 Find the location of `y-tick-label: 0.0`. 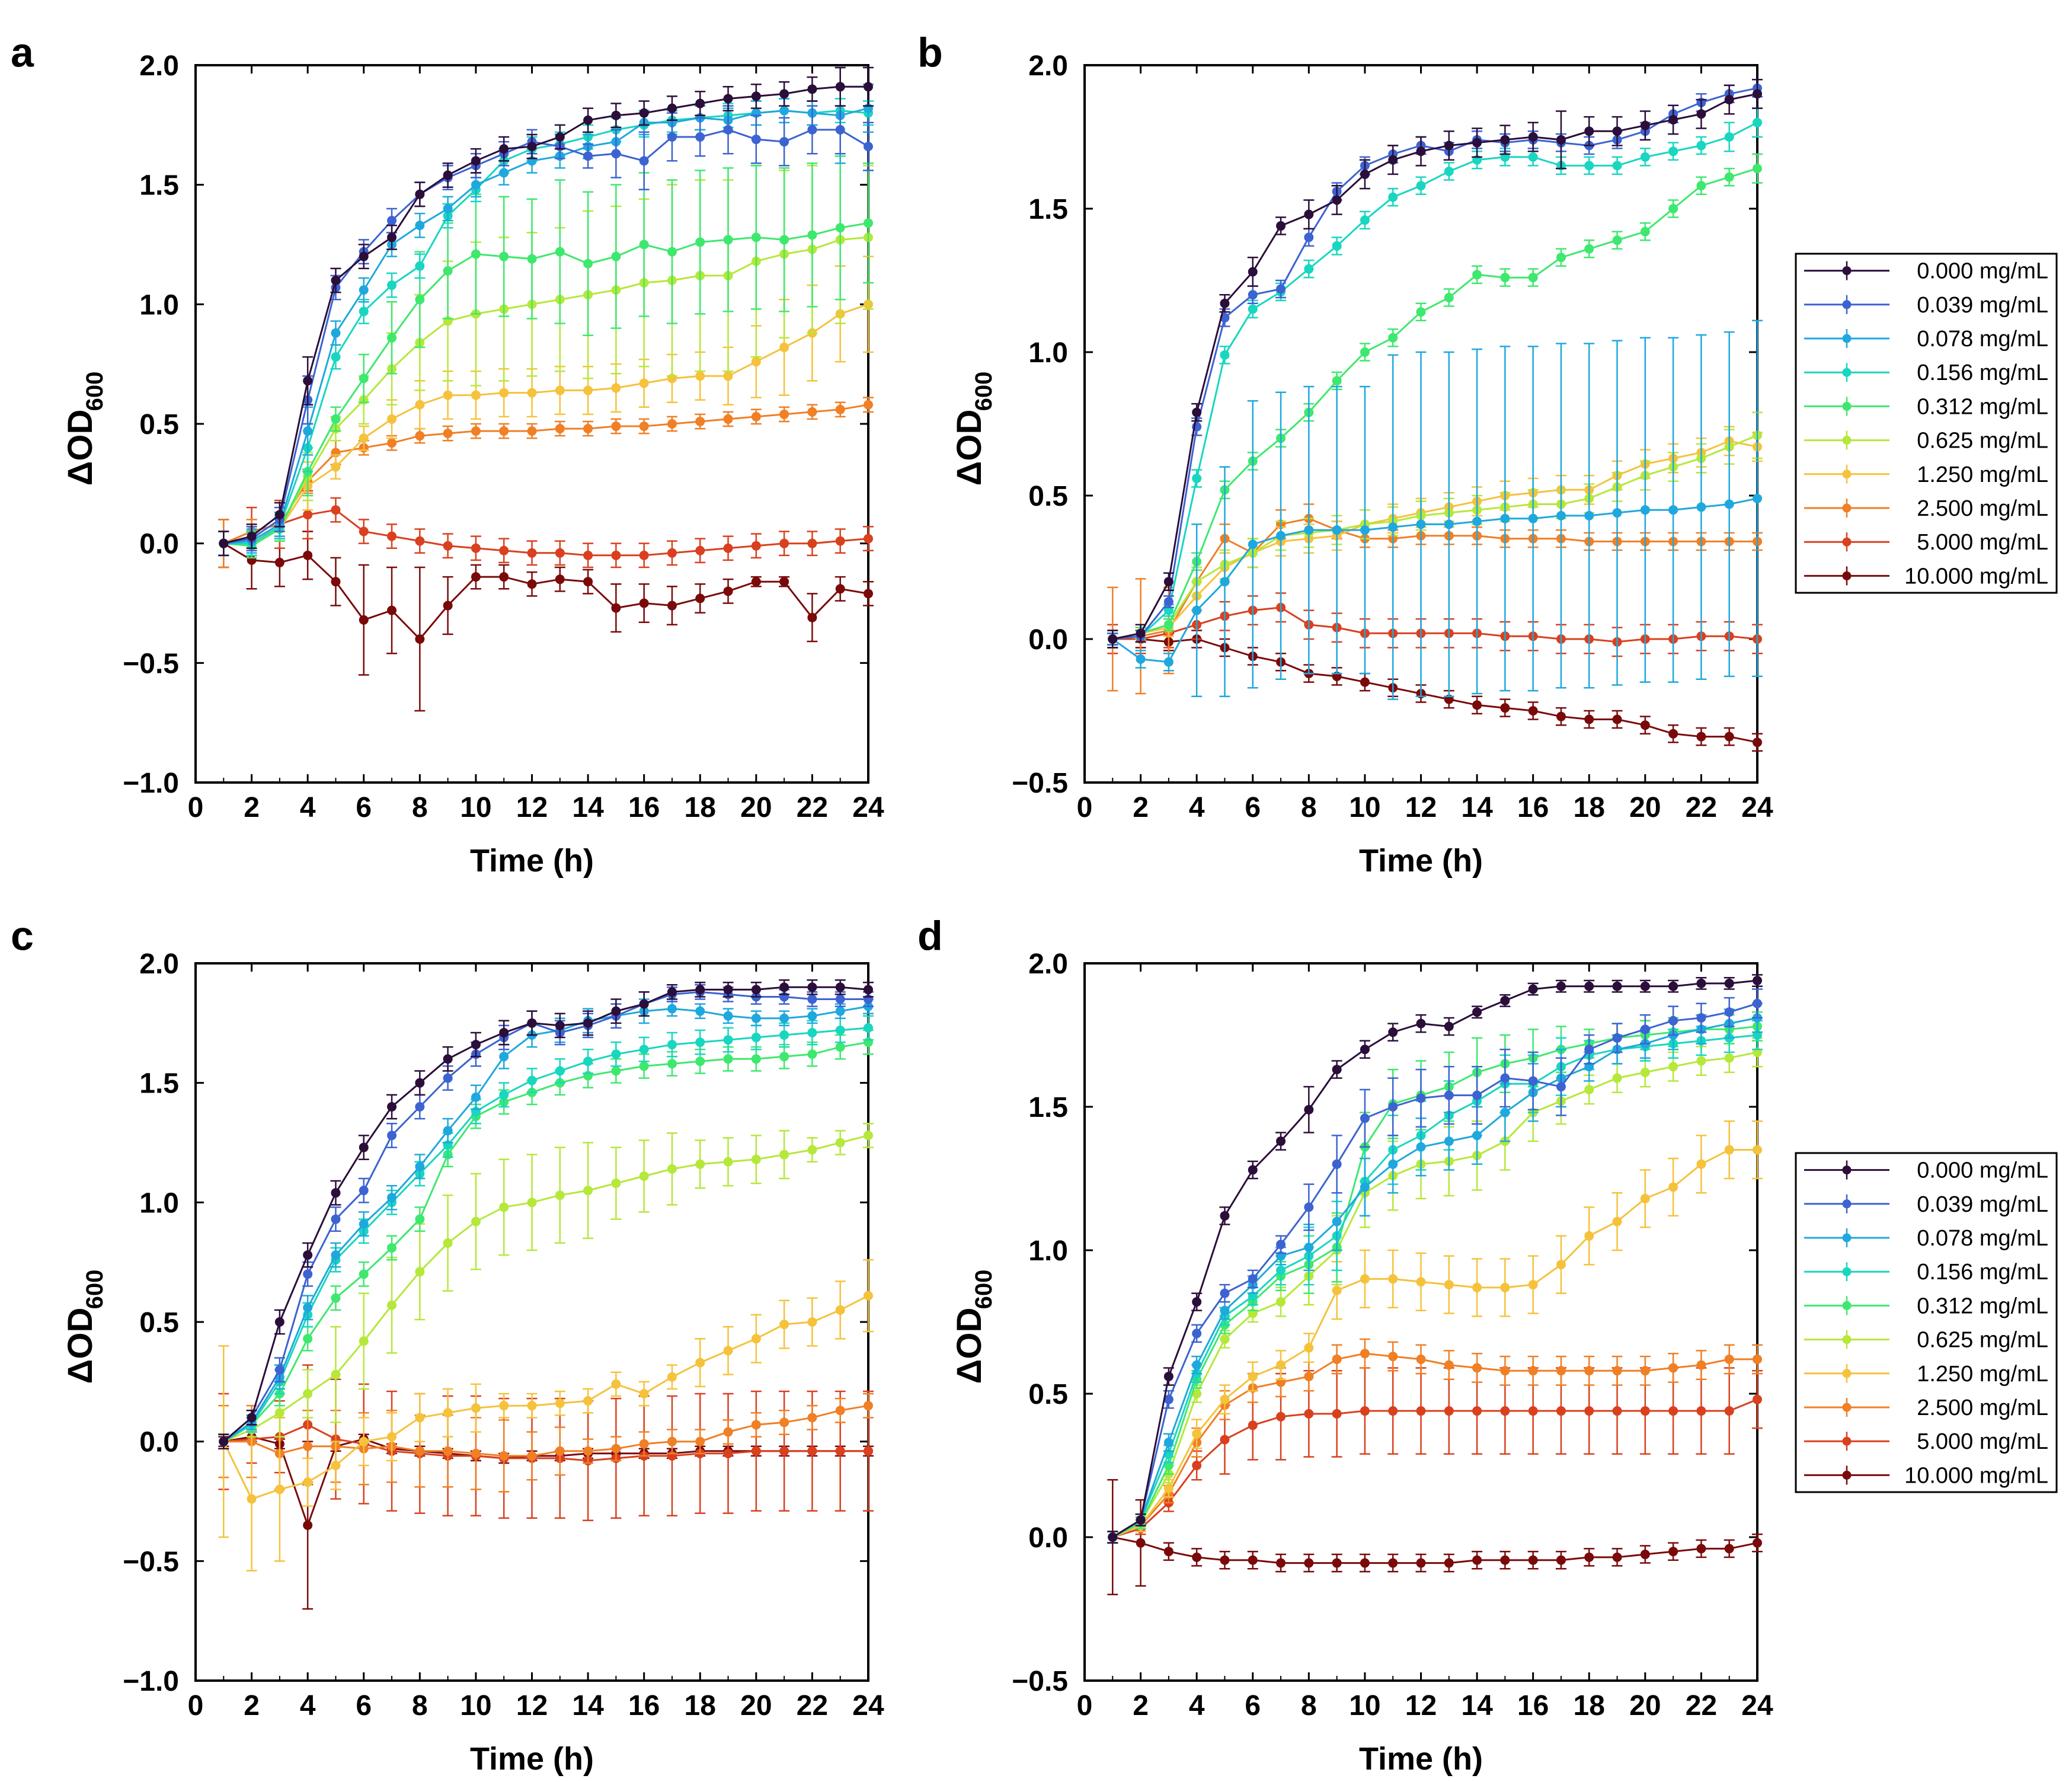

y-tick-label: 0.0 is located at coordinates (159, 1442).